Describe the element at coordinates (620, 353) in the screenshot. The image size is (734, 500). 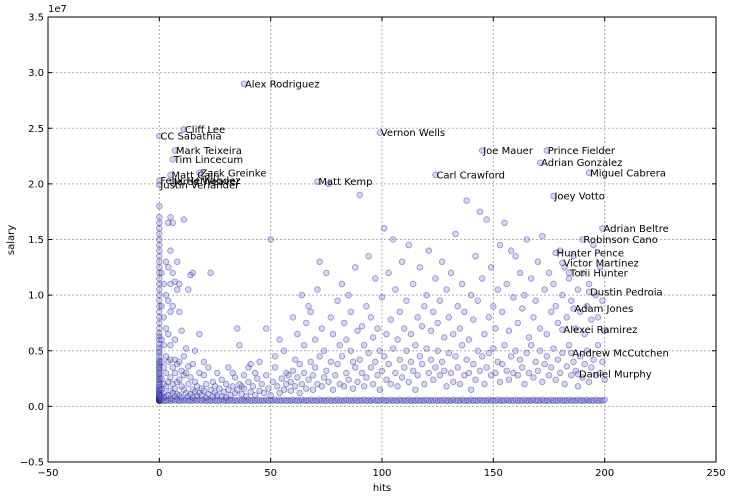
I see `annotation-label: Andrew McCutchen` at that location.